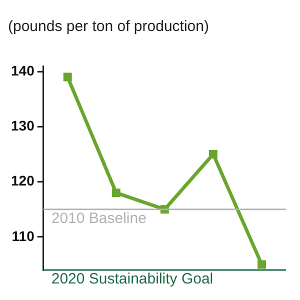 This screenshot has height=300, width=300. I want to click on y-tick-label: 120, so click(23, 180).